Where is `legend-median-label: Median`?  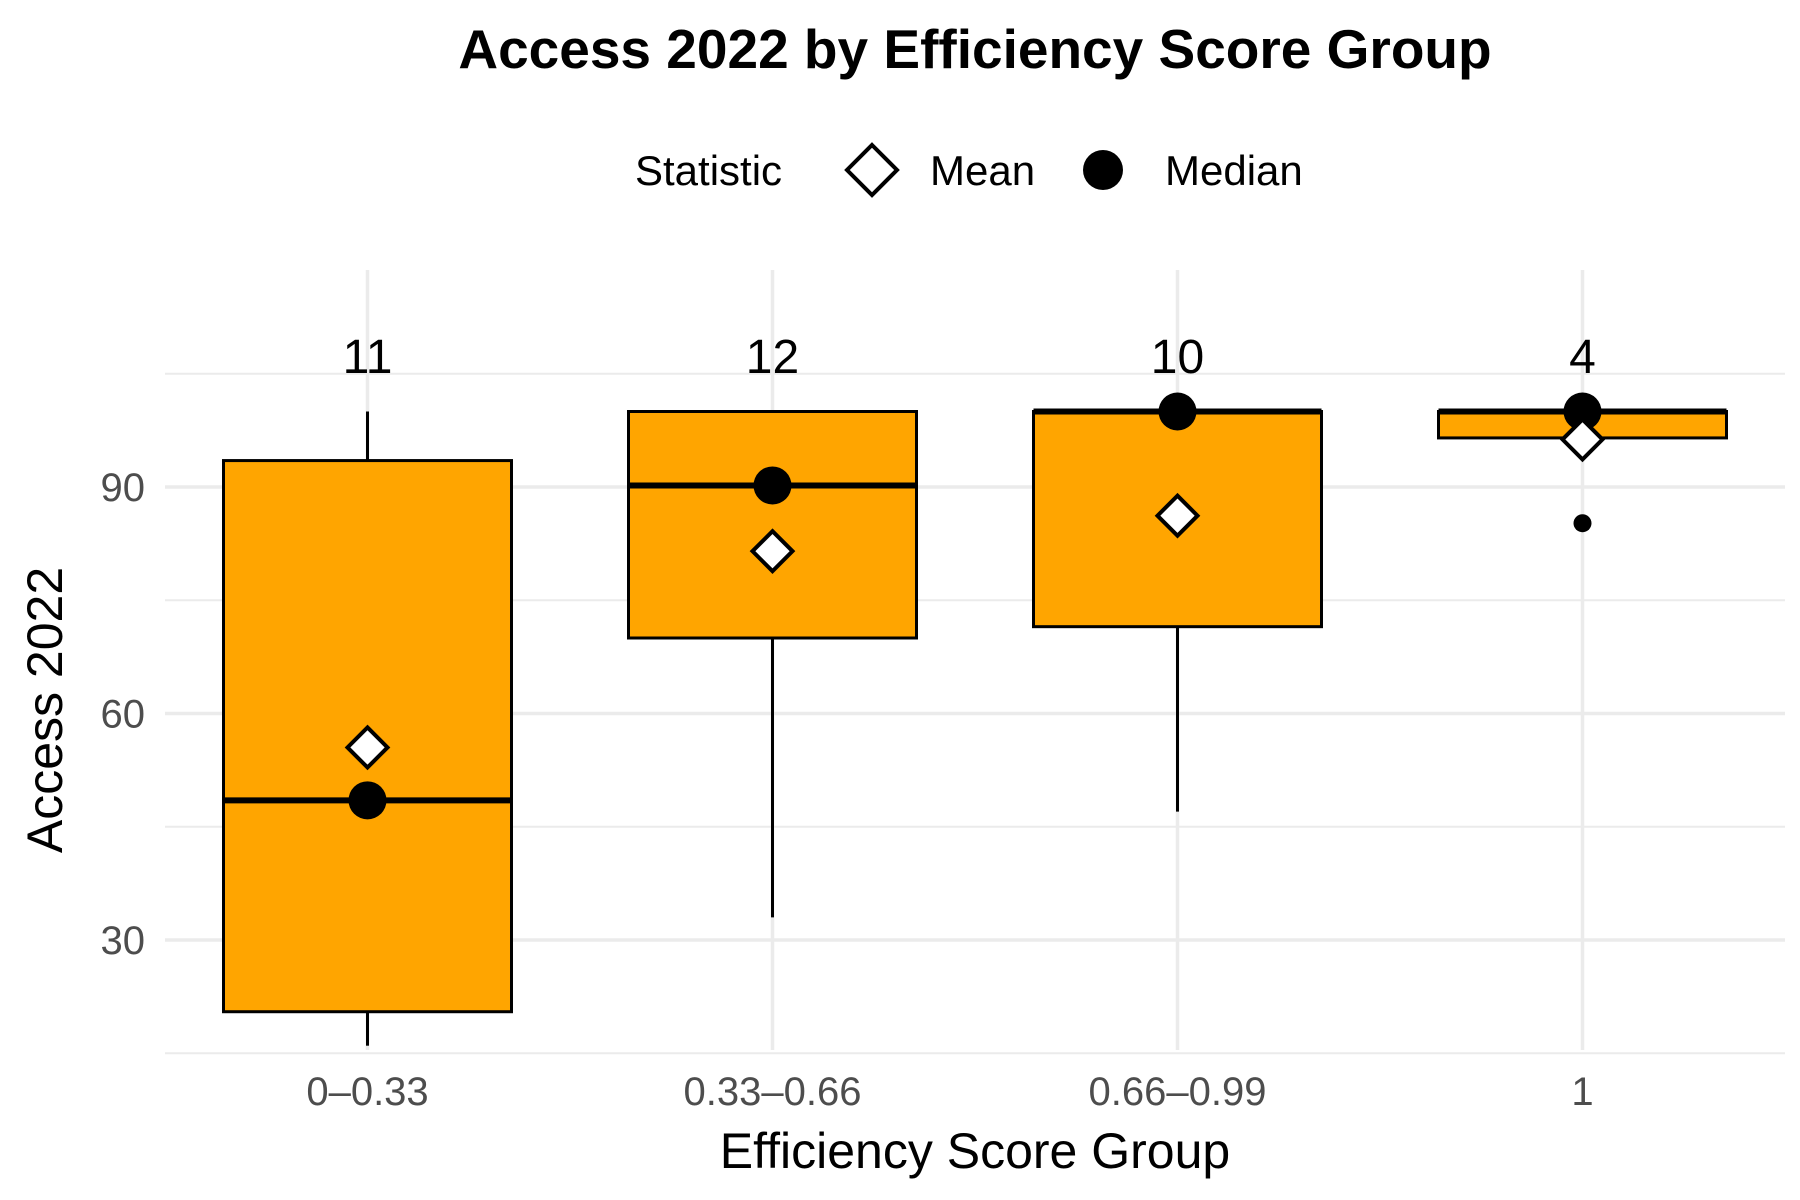 legend-median-label: Median is located at coordinates (1234, 170).